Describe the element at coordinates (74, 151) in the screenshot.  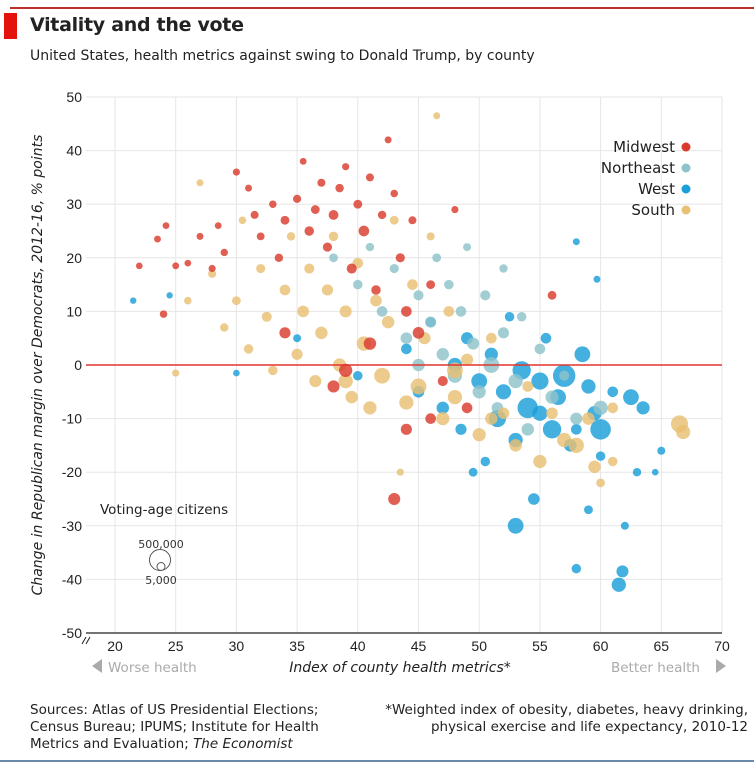
I see `y-tick-label: 40` at that location.